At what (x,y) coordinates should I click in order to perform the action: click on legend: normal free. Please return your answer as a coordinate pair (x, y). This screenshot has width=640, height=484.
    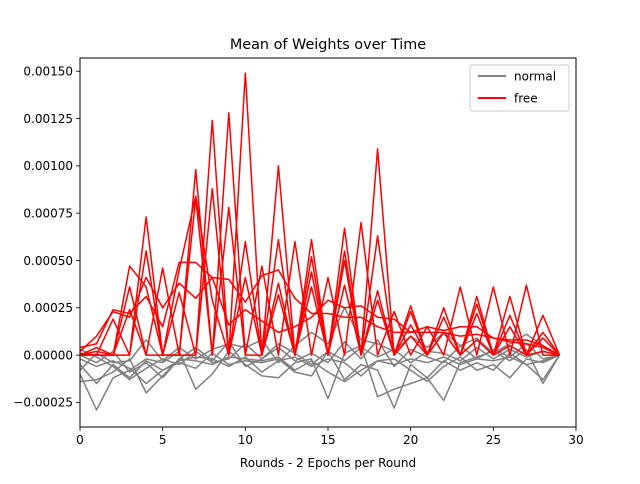
    Looking at the image, I should click on (519, 88).